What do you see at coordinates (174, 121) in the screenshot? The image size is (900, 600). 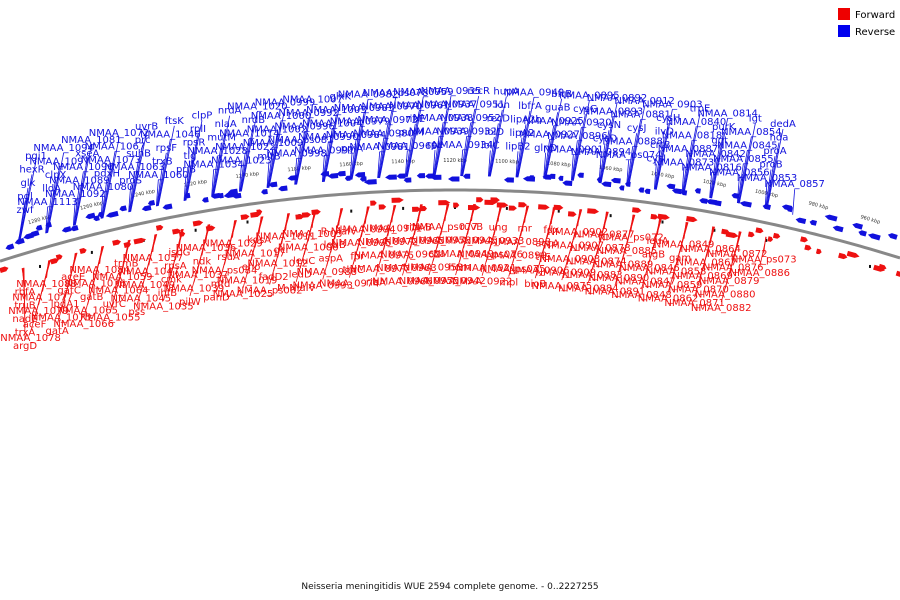 I see `reverse-gene-label: ftsK` at bounding box center [174, 121].